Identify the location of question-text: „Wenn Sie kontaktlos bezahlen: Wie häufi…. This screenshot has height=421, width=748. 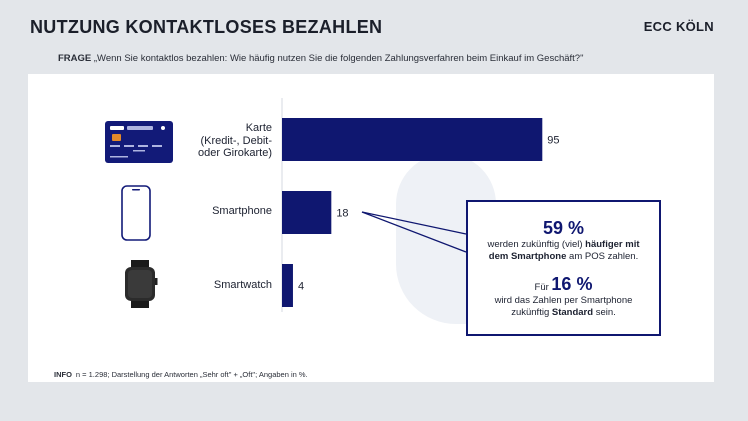
(338, 58).